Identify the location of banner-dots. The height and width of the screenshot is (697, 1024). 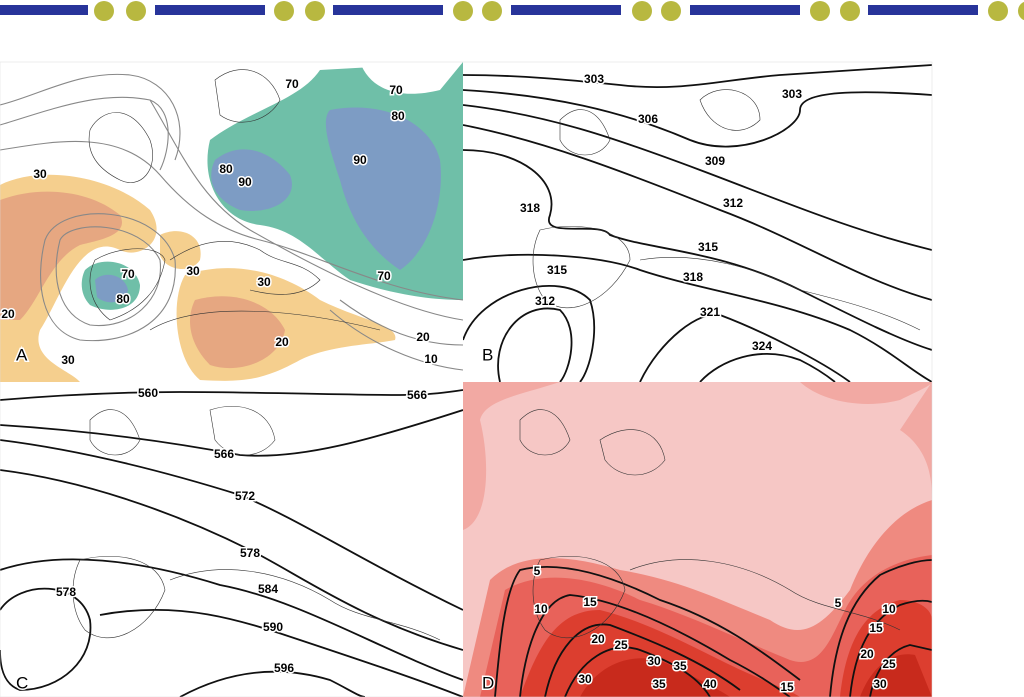
(559, 11).